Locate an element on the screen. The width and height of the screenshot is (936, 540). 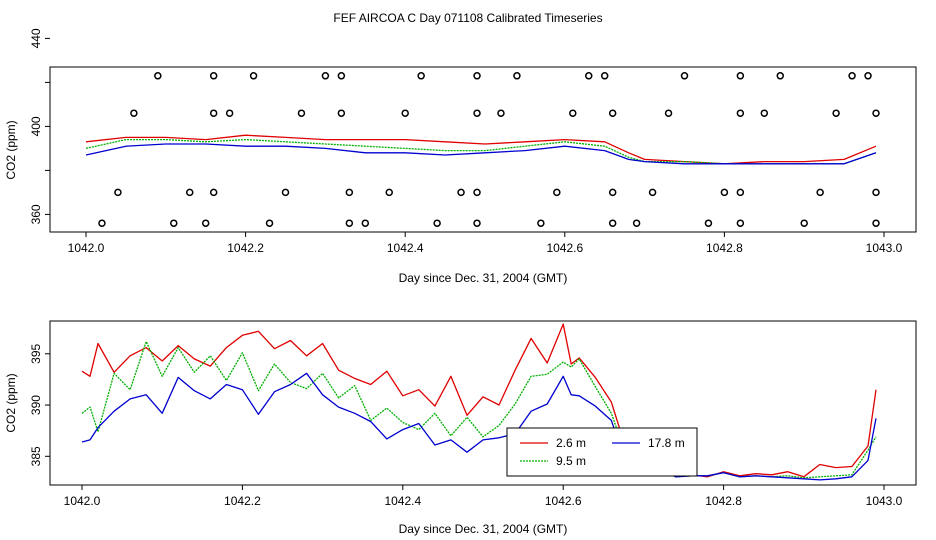
top-x-tick-label: 1042.2 is located at coordinates (245, 248).